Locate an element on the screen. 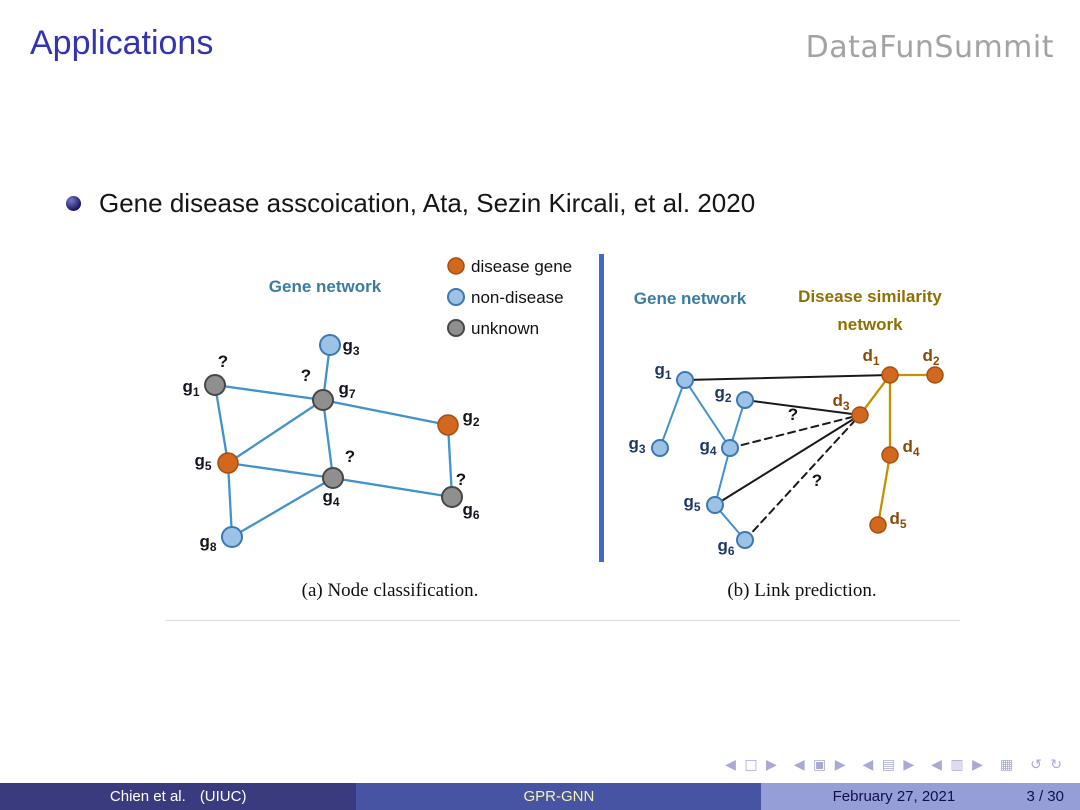  legend-label: unknown is located at coordinates (505, 328).